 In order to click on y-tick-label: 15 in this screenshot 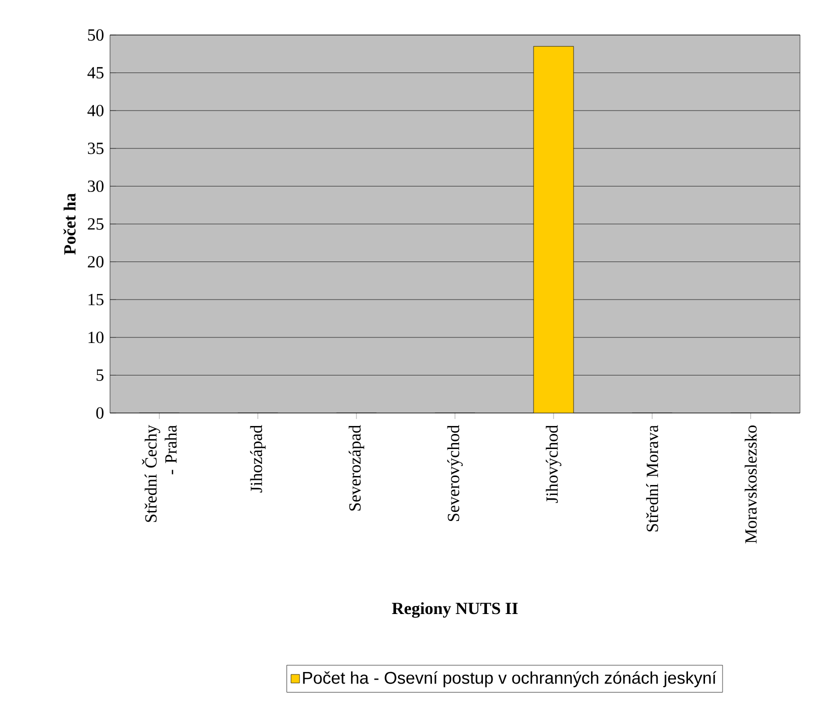, I will do `click(96, 300)`.